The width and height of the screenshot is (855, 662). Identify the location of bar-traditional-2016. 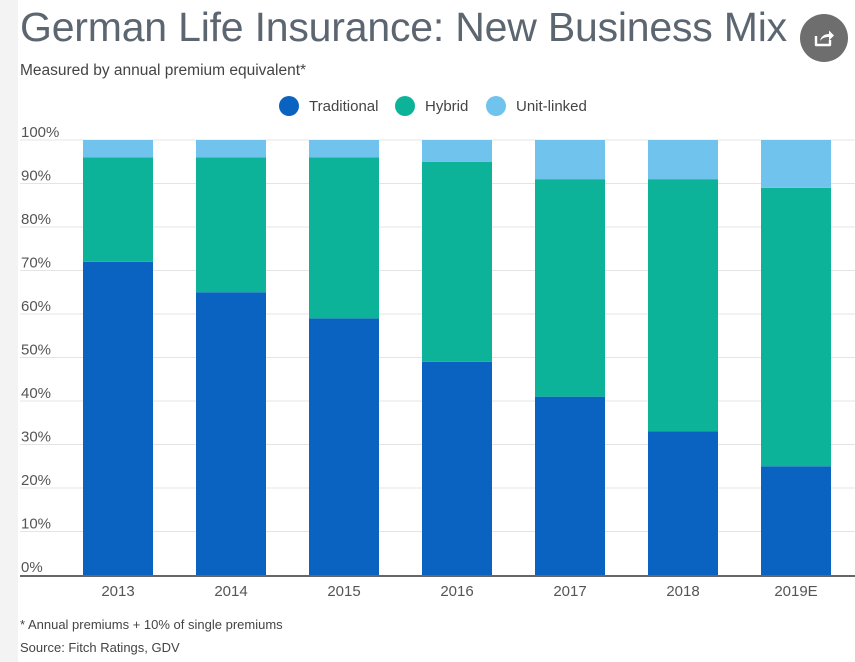
(457, 468).